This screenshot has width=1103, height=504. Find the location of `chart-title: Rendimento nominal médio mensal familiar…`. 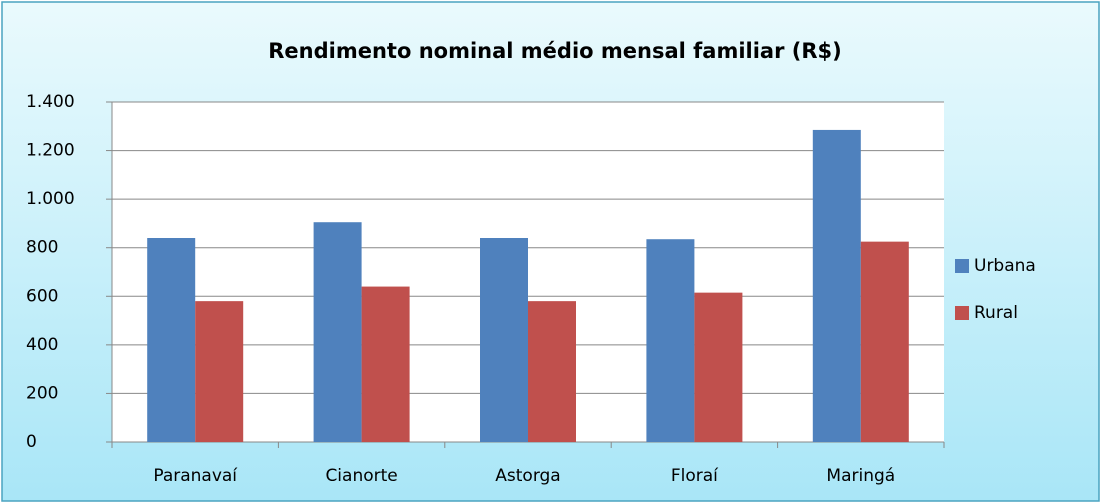

chart-title: Rendimento nominal médio mensal familiar… is located at coordinates (554, 51).